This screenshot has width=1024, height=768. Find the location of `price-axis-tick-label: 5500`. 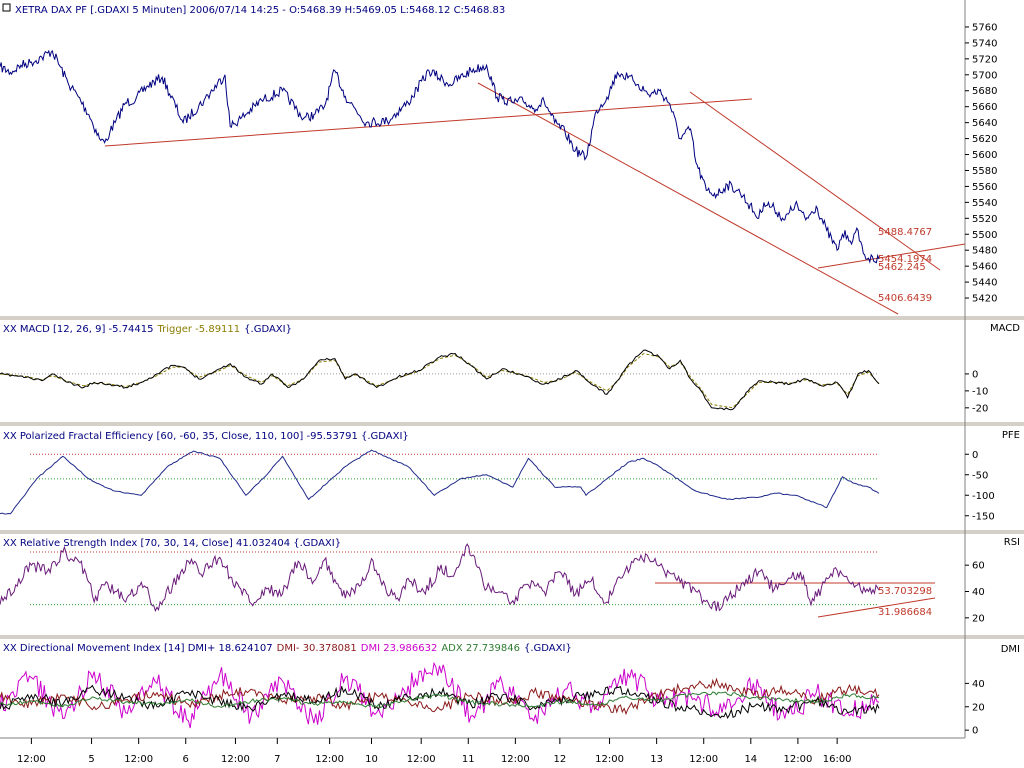

price-axis-tick-label: 5500 is located at coordinates (984, 235).